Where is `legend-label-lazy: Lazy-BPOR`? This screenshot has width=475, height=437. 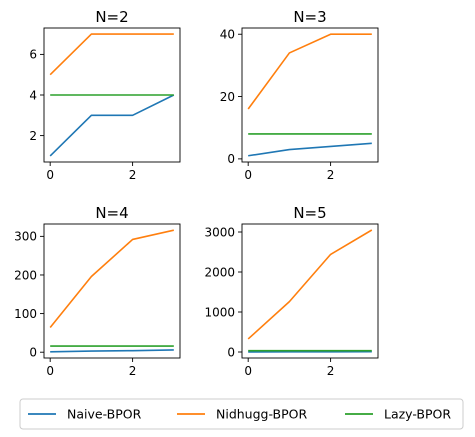
legend-label-lazy: Lazy-BPOR is located at coordinates (417, 414).